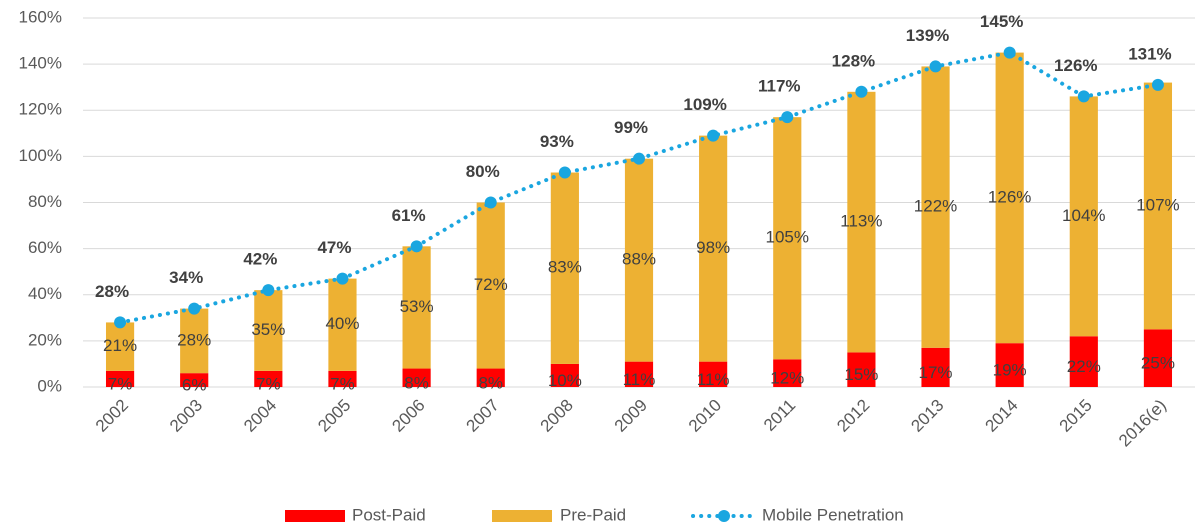 Image resolution: width=1197 pixels, height=526 pixels. Describe the element at coordinates (260, 259) in the screenshot. I see `data-label: 42%` at that location.